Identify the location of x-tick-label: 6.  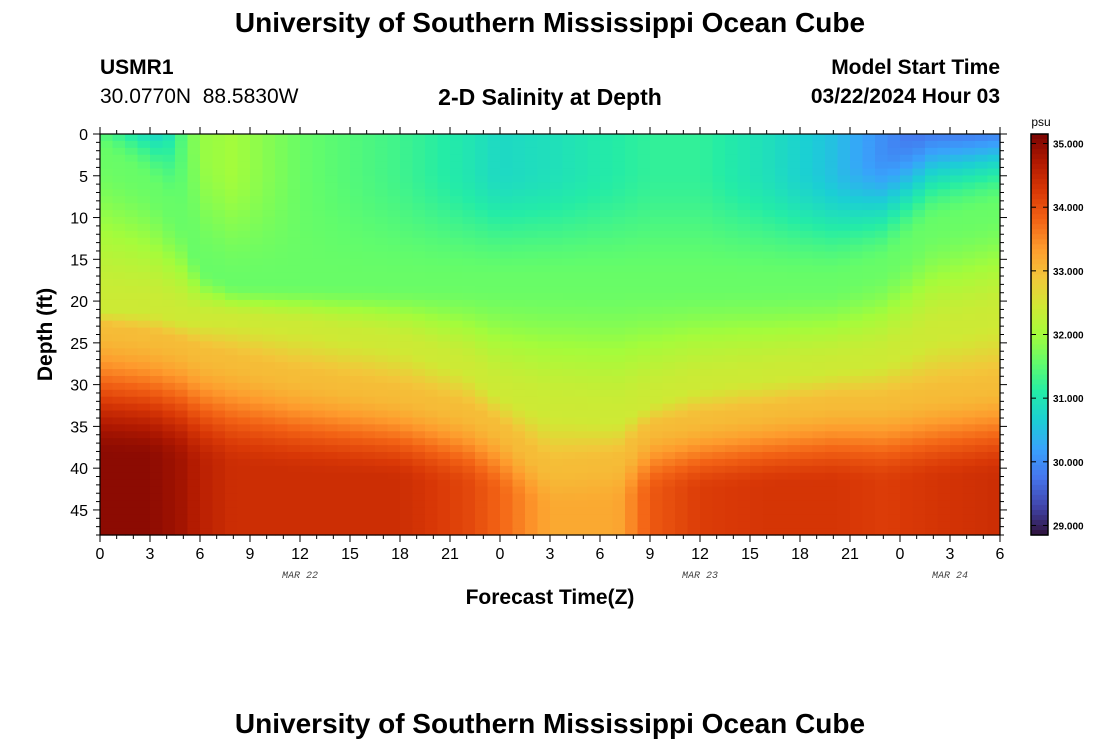
(600, 554).